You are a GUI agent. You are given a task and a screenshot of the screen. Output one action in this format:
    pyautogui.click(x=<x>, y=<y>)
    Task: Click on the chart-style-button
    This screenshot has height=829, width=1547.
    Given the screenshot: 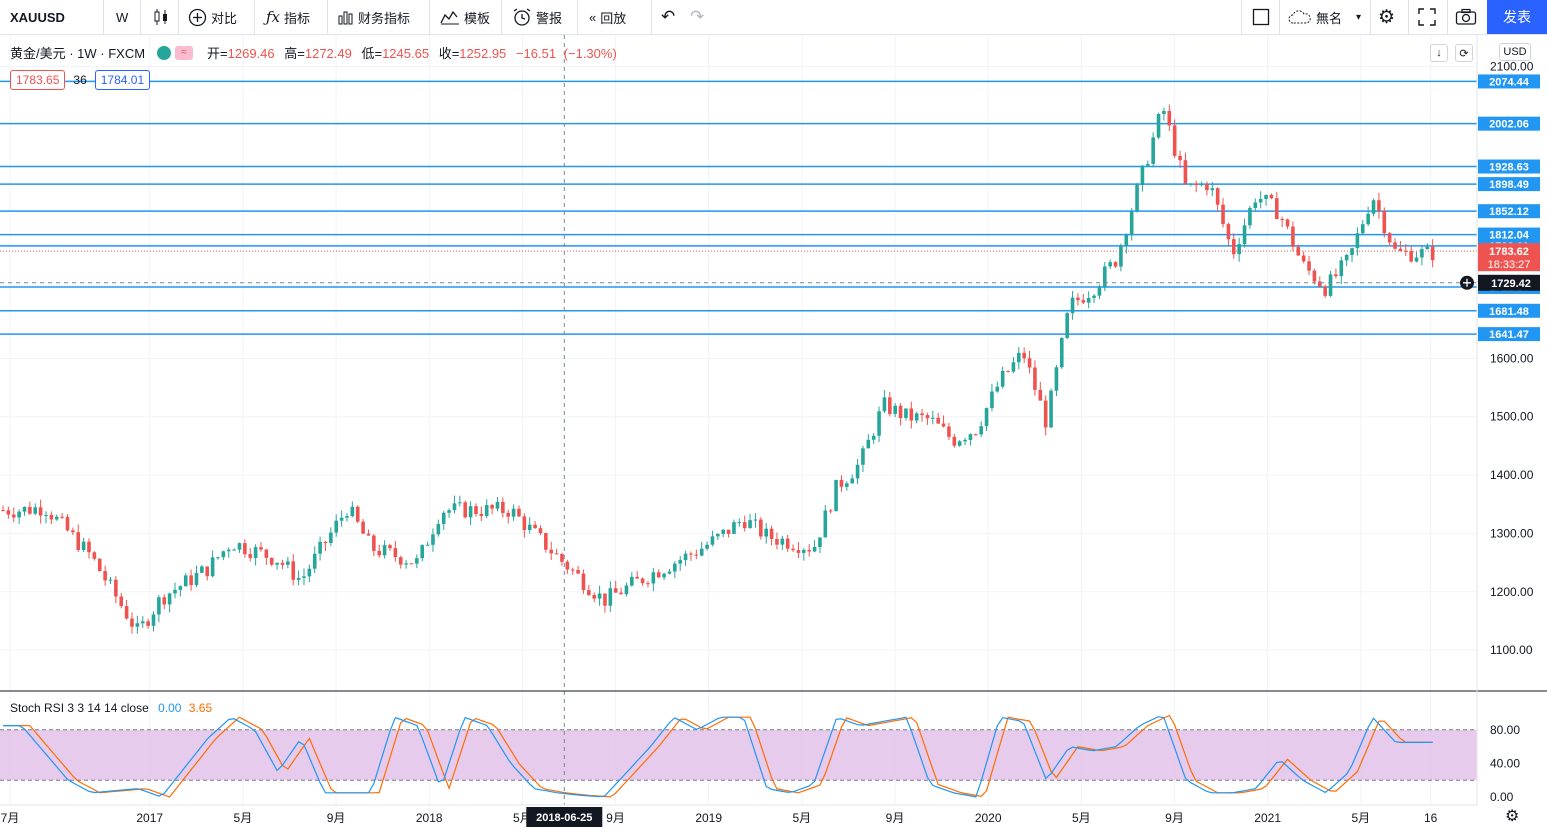 What is the action you would take?
    pyautogui.click(x=161, y=17)
    